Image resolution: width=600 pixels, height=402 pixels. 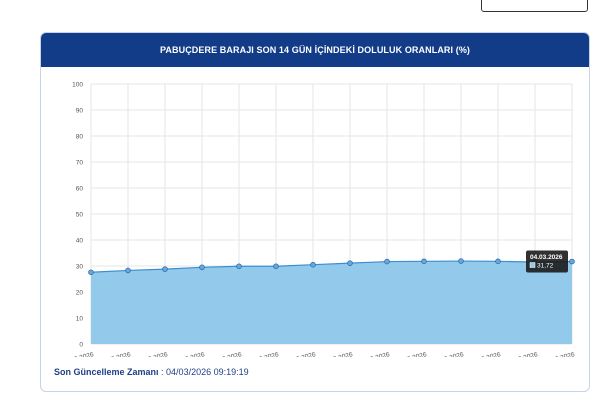 I want to click on y-tick-label: 40, so click(x=80, y=241).